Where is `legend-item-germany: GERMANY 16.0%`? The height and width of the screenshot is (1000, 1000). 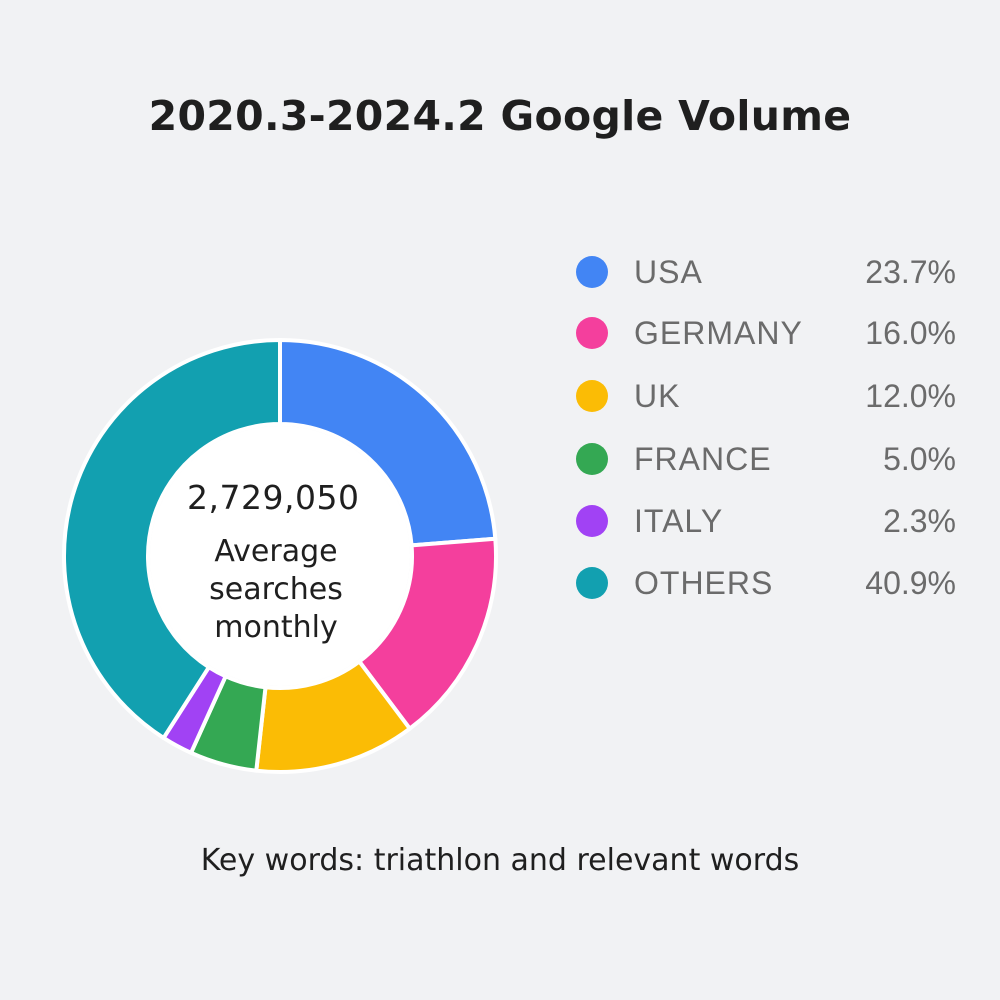 legend-item-germany: GERMANY 16.0% is located at coordinates (771, 333).